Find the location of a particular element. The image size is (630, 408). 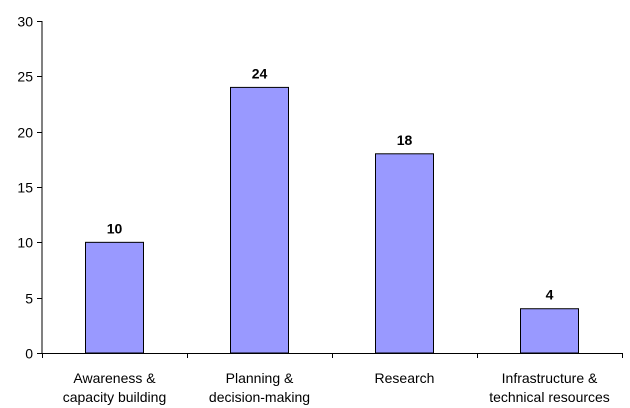

y-tick-label: 30 is located at coordinates (25, 22).